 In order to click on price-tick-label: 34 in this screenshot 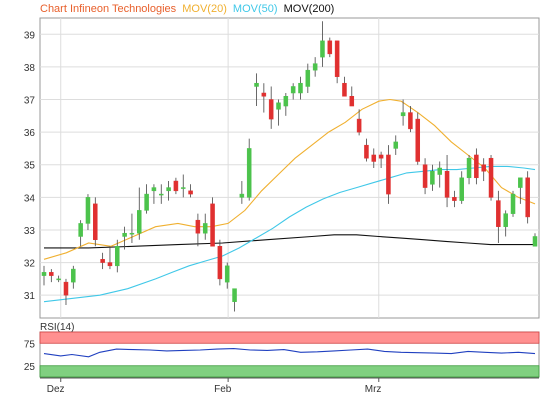, I will do `click(30, 198)`.